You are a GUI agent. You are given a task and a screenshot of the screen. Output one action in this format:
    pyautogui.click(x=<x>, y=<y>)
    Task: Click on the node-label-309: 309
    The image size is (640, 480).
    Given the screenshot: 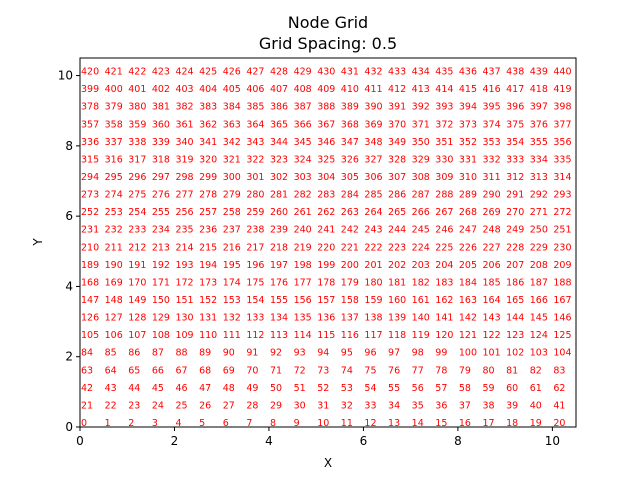 What is the action you would take?
    pyautogui.click(x=444, y=177)
    